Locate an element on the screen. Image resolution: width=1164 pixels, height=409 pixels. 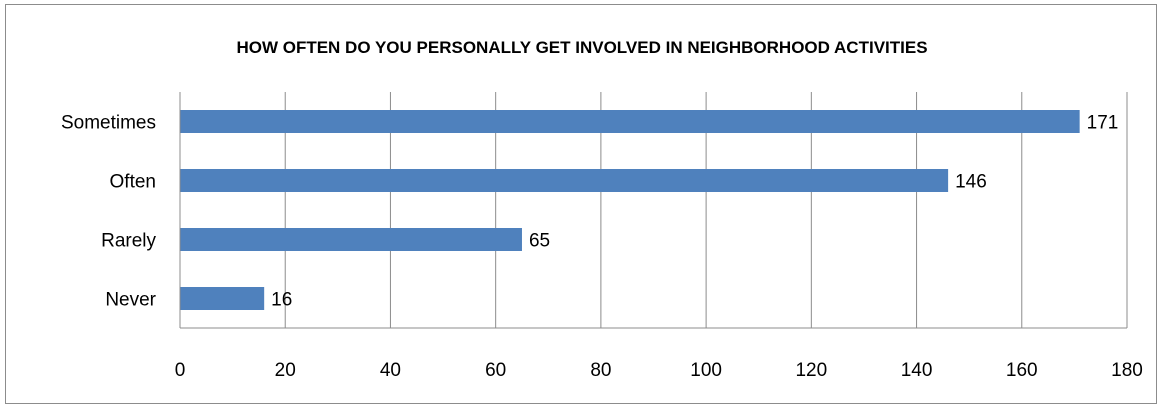
x-tick-label: 120 is located at coordinates (811, 370).